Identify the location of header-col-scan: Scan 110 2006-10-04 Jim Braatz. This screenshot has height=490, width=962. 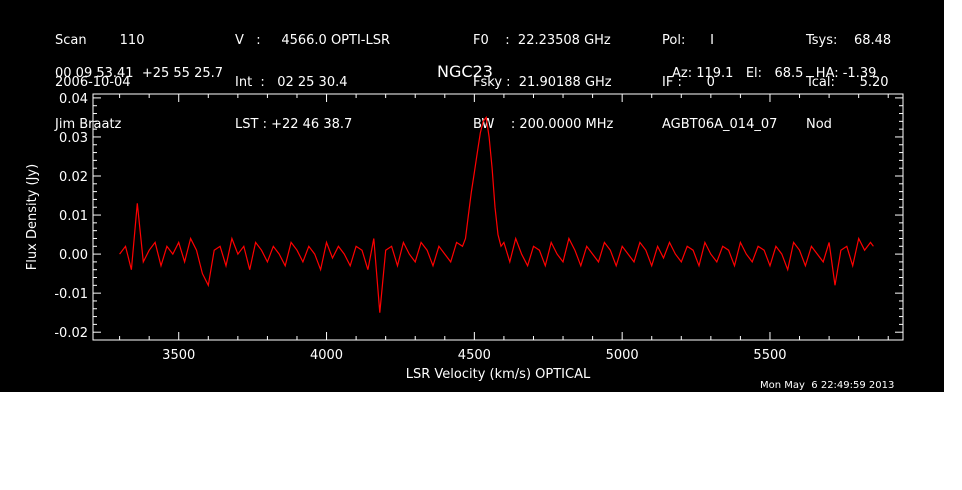
(99, 83).